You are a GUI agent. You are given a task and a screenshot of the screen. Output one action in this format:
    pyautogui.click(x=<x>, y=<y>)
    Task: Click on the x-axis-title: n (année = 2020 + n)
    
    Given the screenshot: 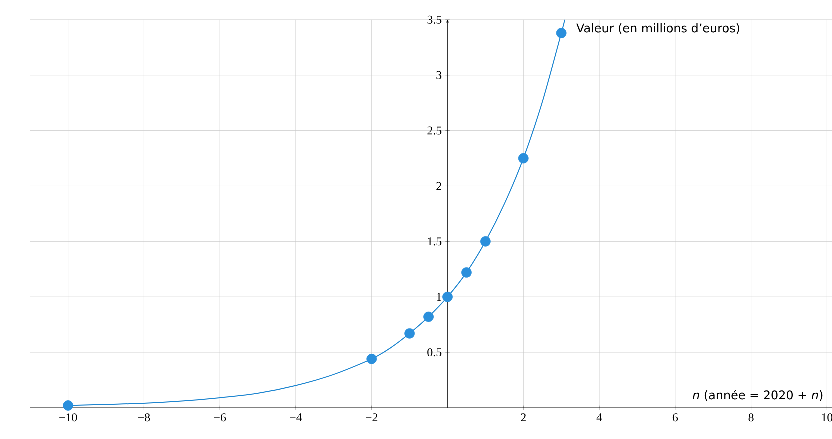 What is the action you would take?
    pyautogui.click(x=757, y=396)
    